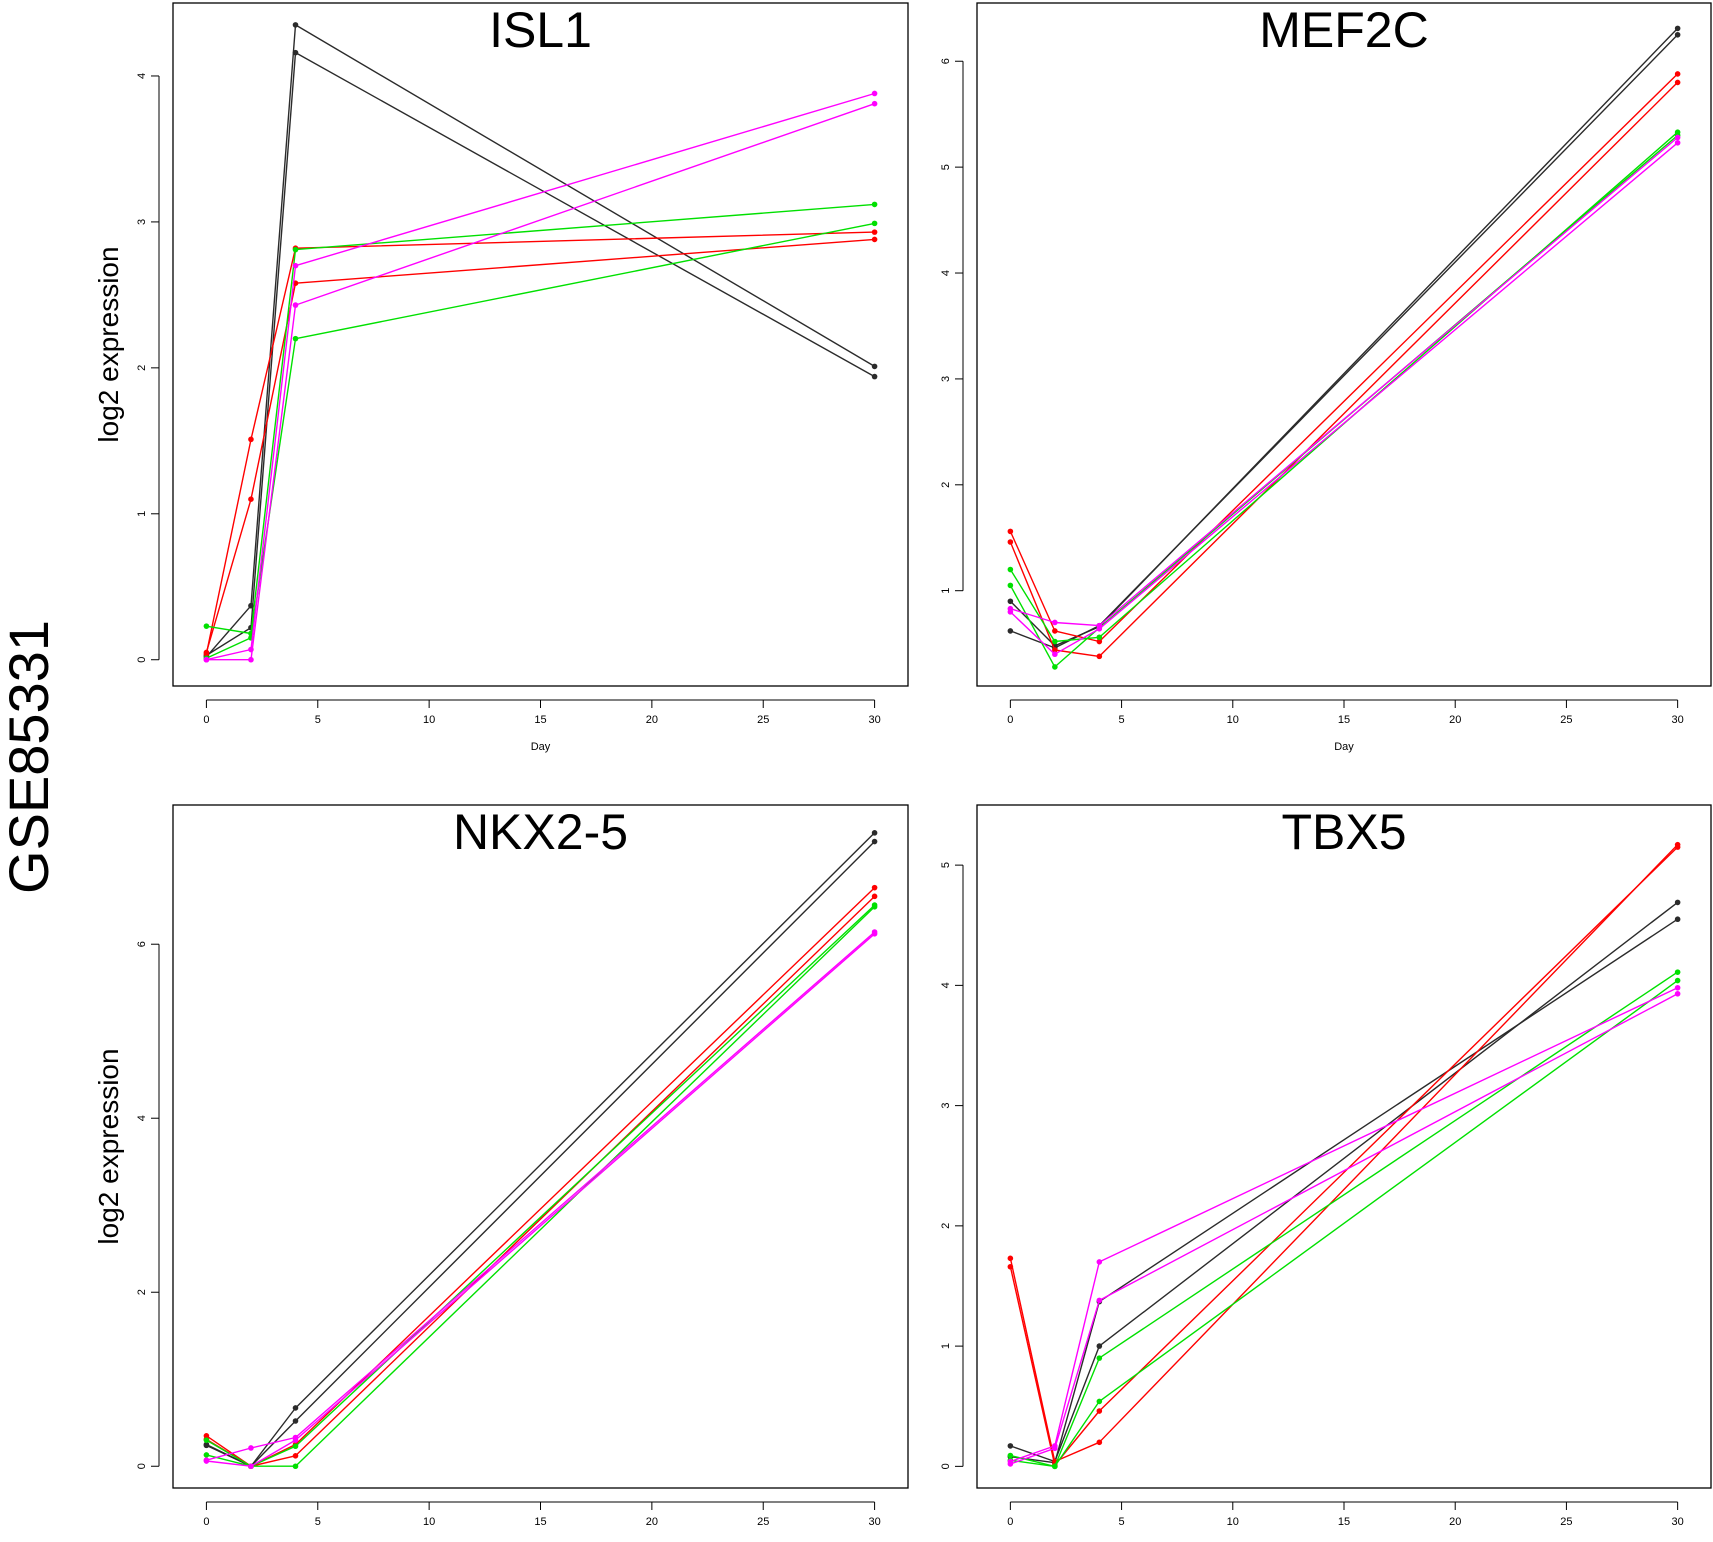  What do you see at coordinates (30, 757) in the screenshot?
I see `side-label: GSE85331` at bounding box center [30, 757].